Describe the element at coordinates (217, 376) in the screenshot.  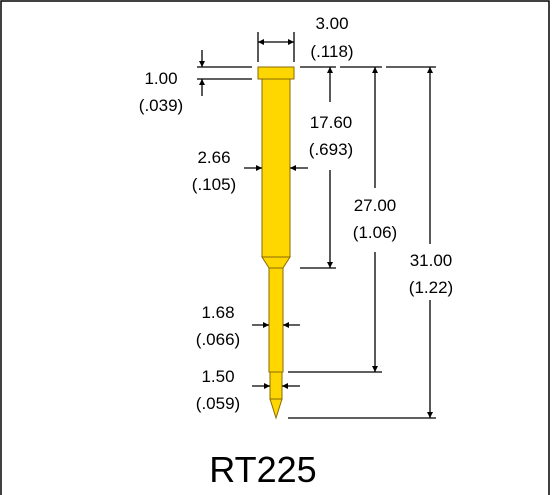
I see `tip-diameter-mm: 1.50` at that location.